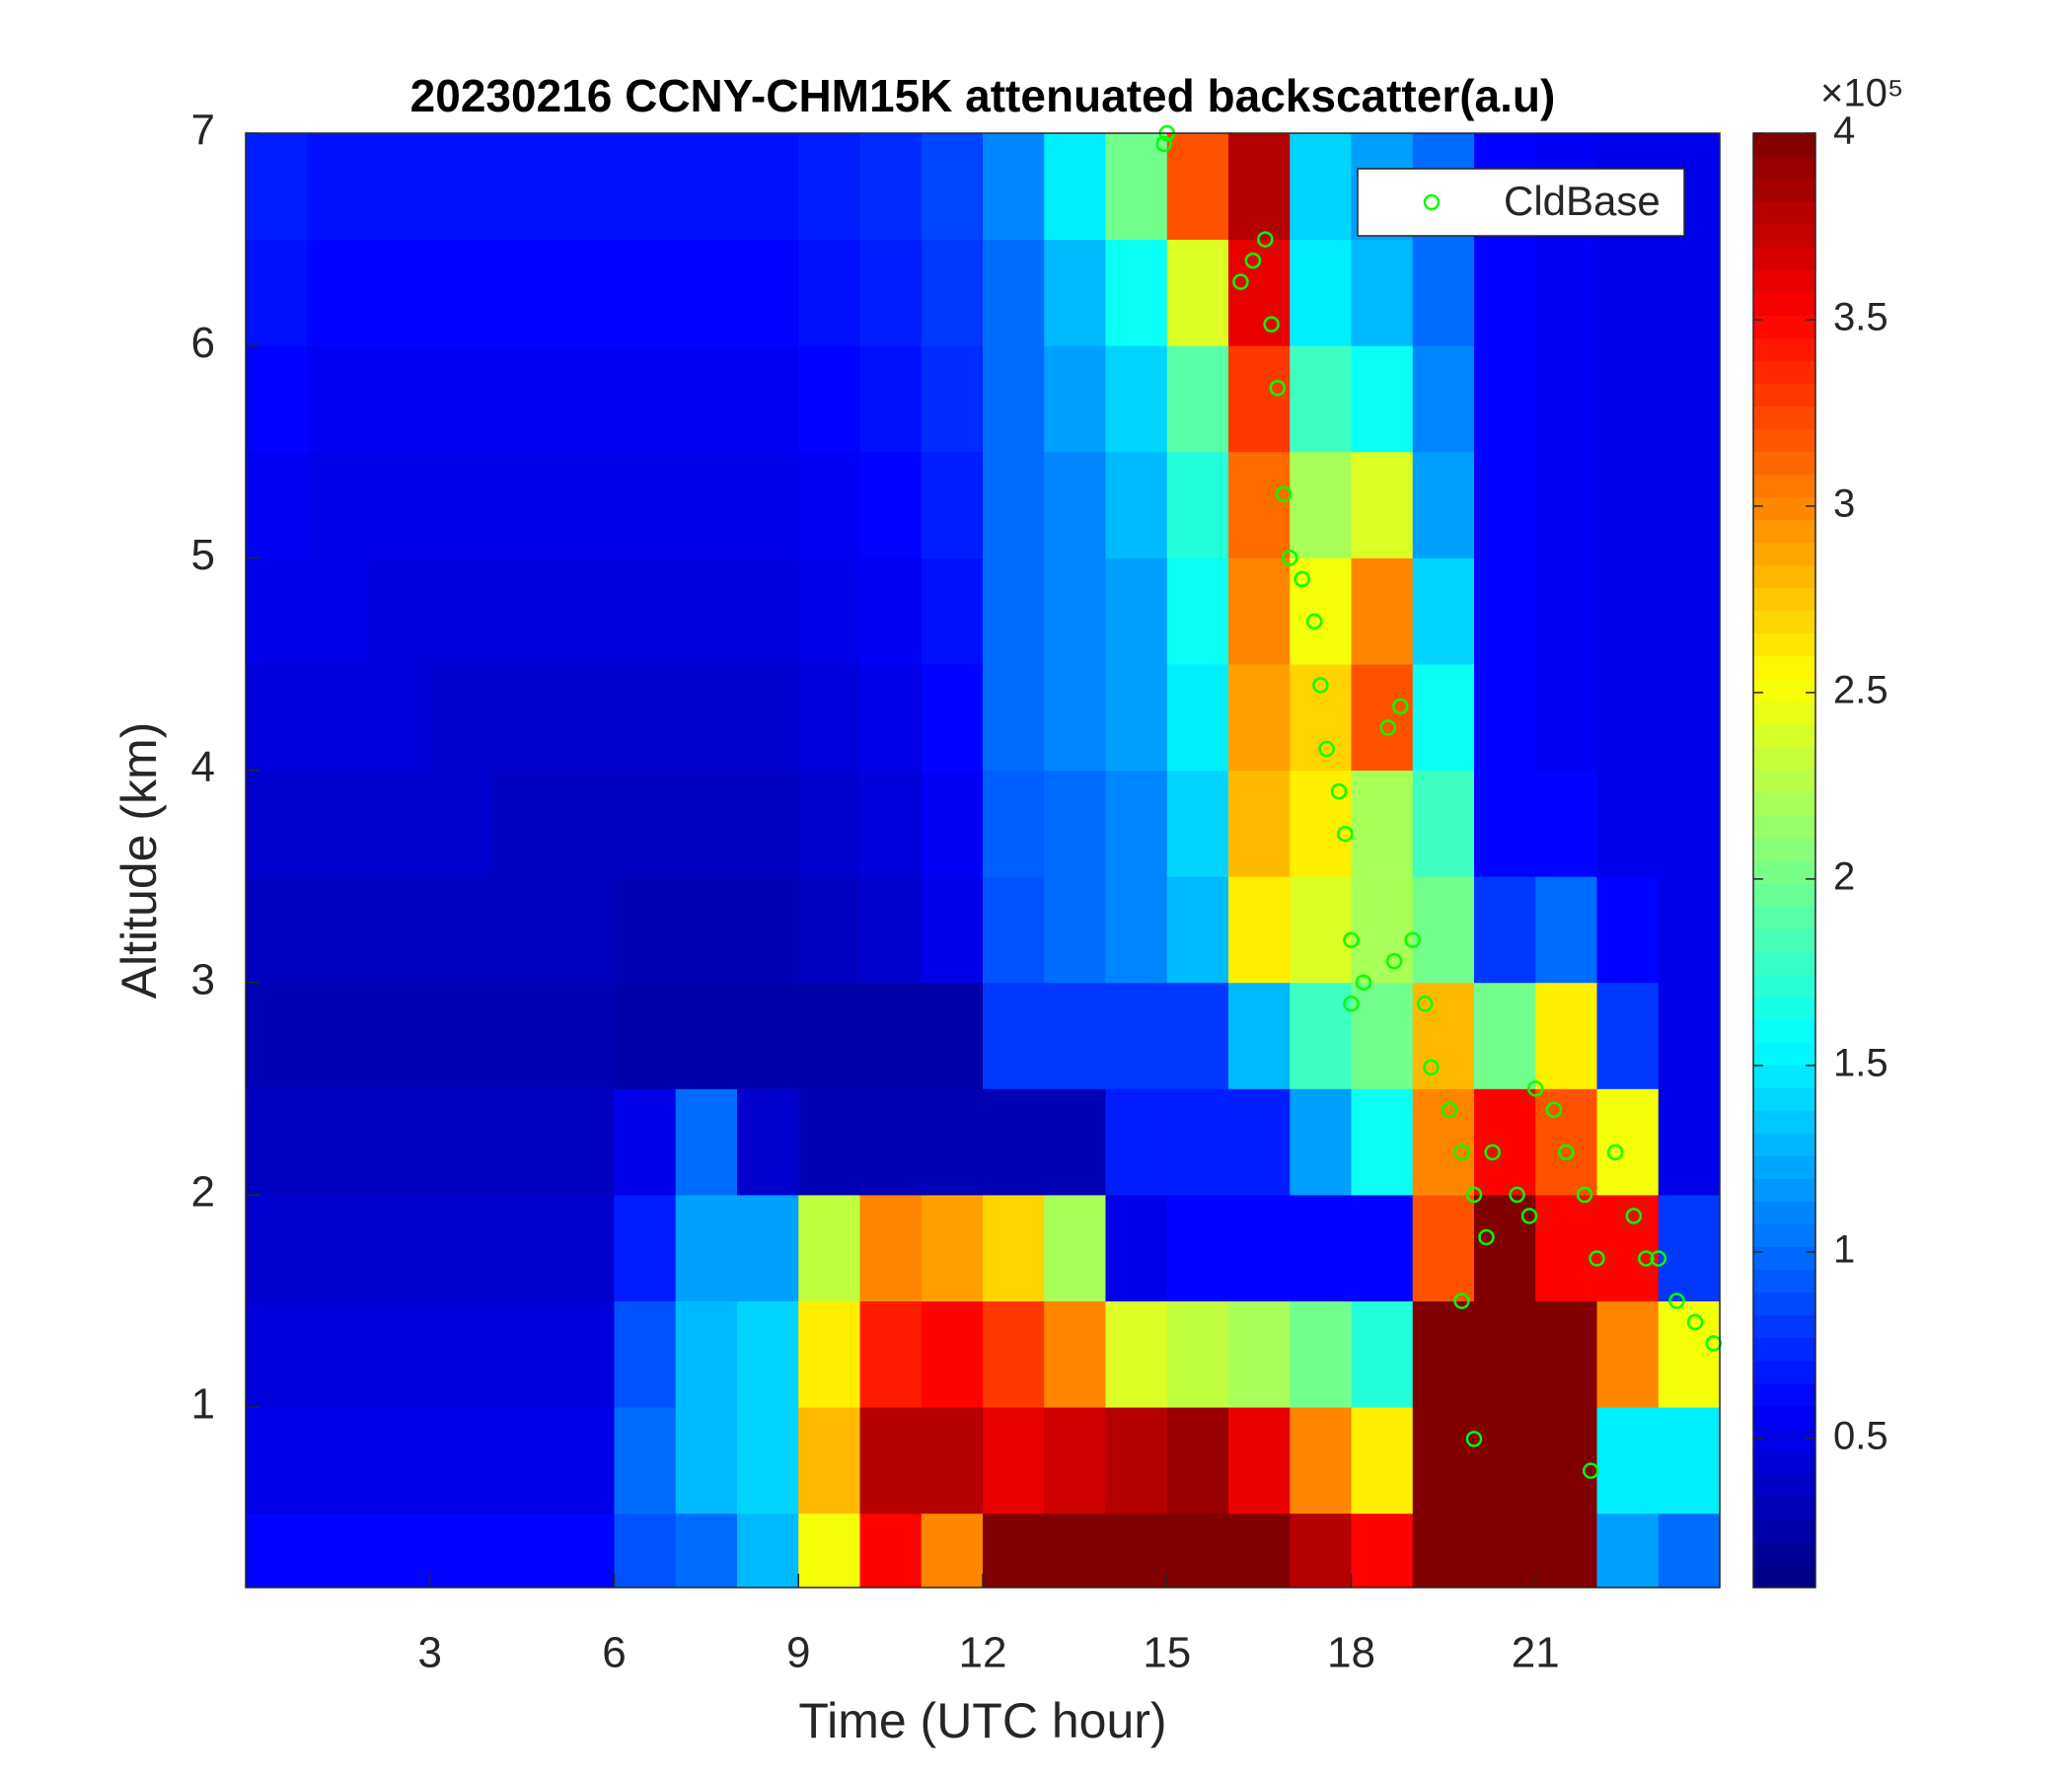 This screenshot has height=1776, width=2072. What do you see at coordinates (1862, 93) in the screenshot?
I see `colorbar-exponent: ×10⁵` at bounding box center [1862, 93].